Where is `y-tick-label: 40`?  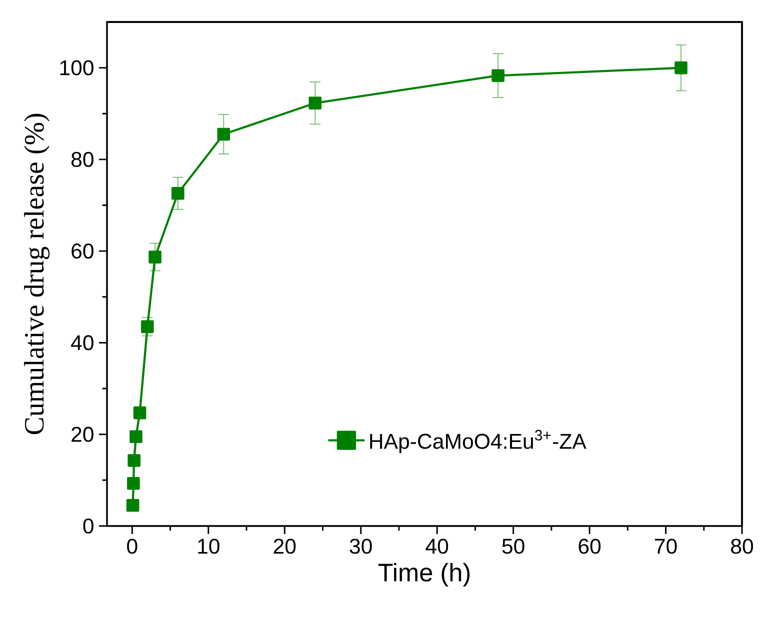 y-tick-label: 40 is located at coordinates (82, 342).